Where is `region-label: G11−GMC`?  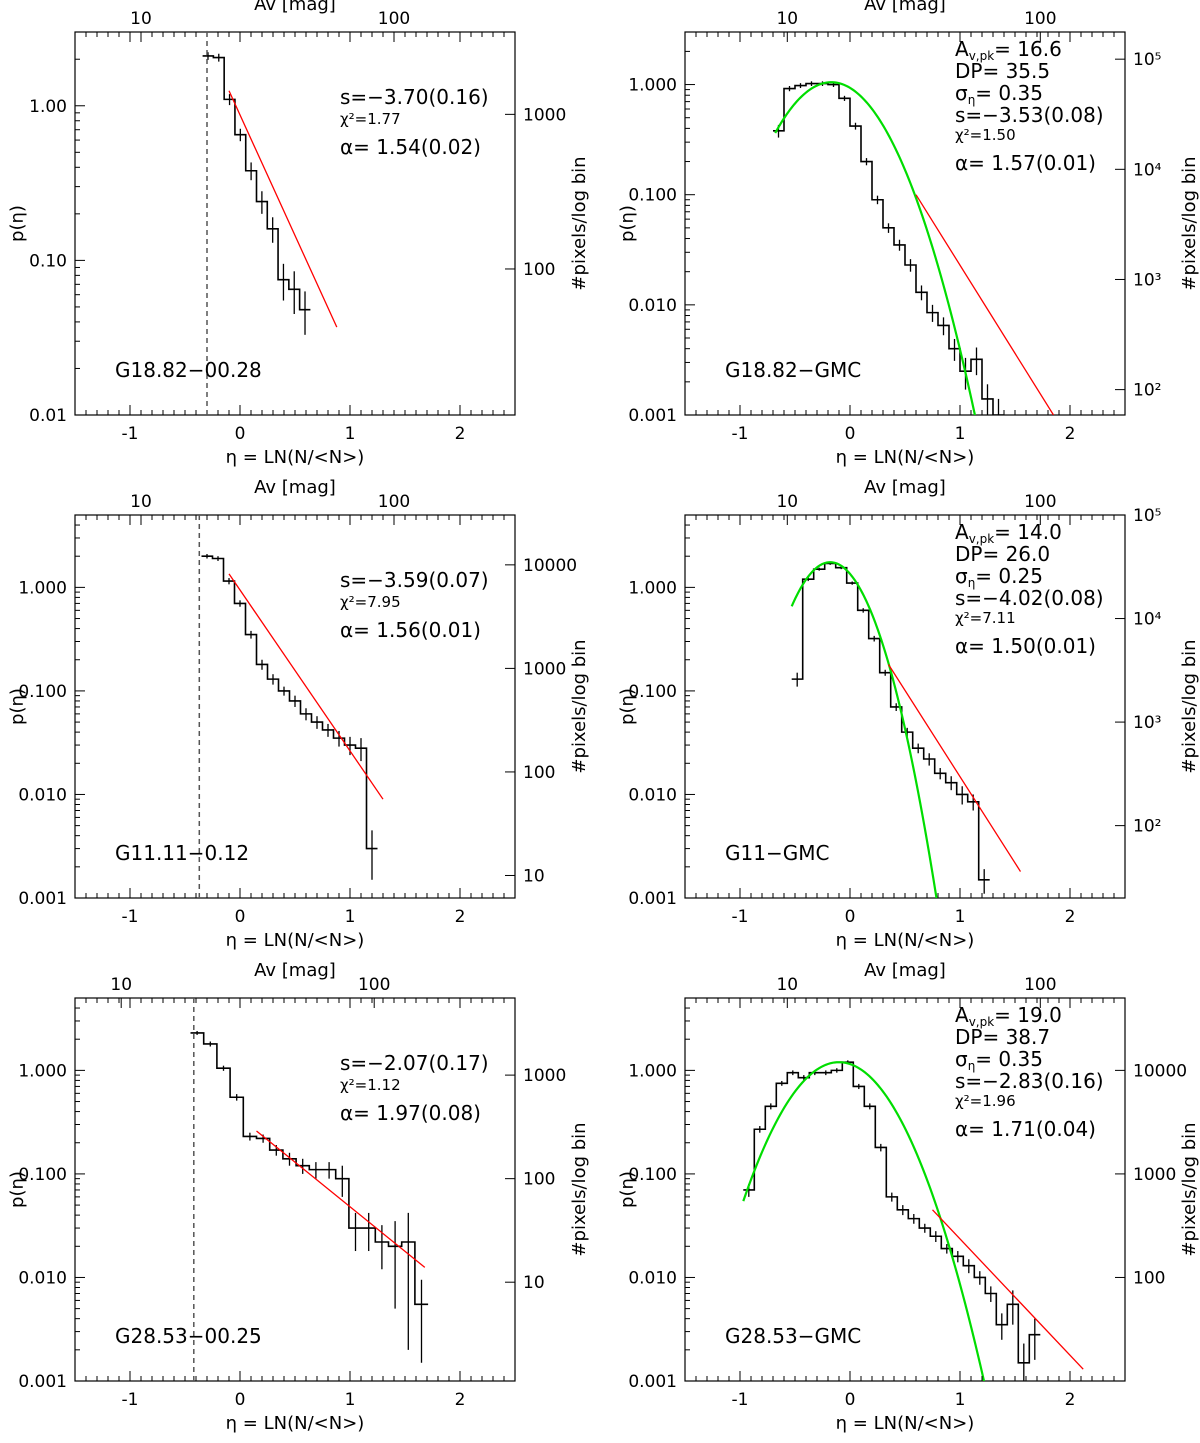
region-label: G11−GMC is located at coordinates (777, 853).